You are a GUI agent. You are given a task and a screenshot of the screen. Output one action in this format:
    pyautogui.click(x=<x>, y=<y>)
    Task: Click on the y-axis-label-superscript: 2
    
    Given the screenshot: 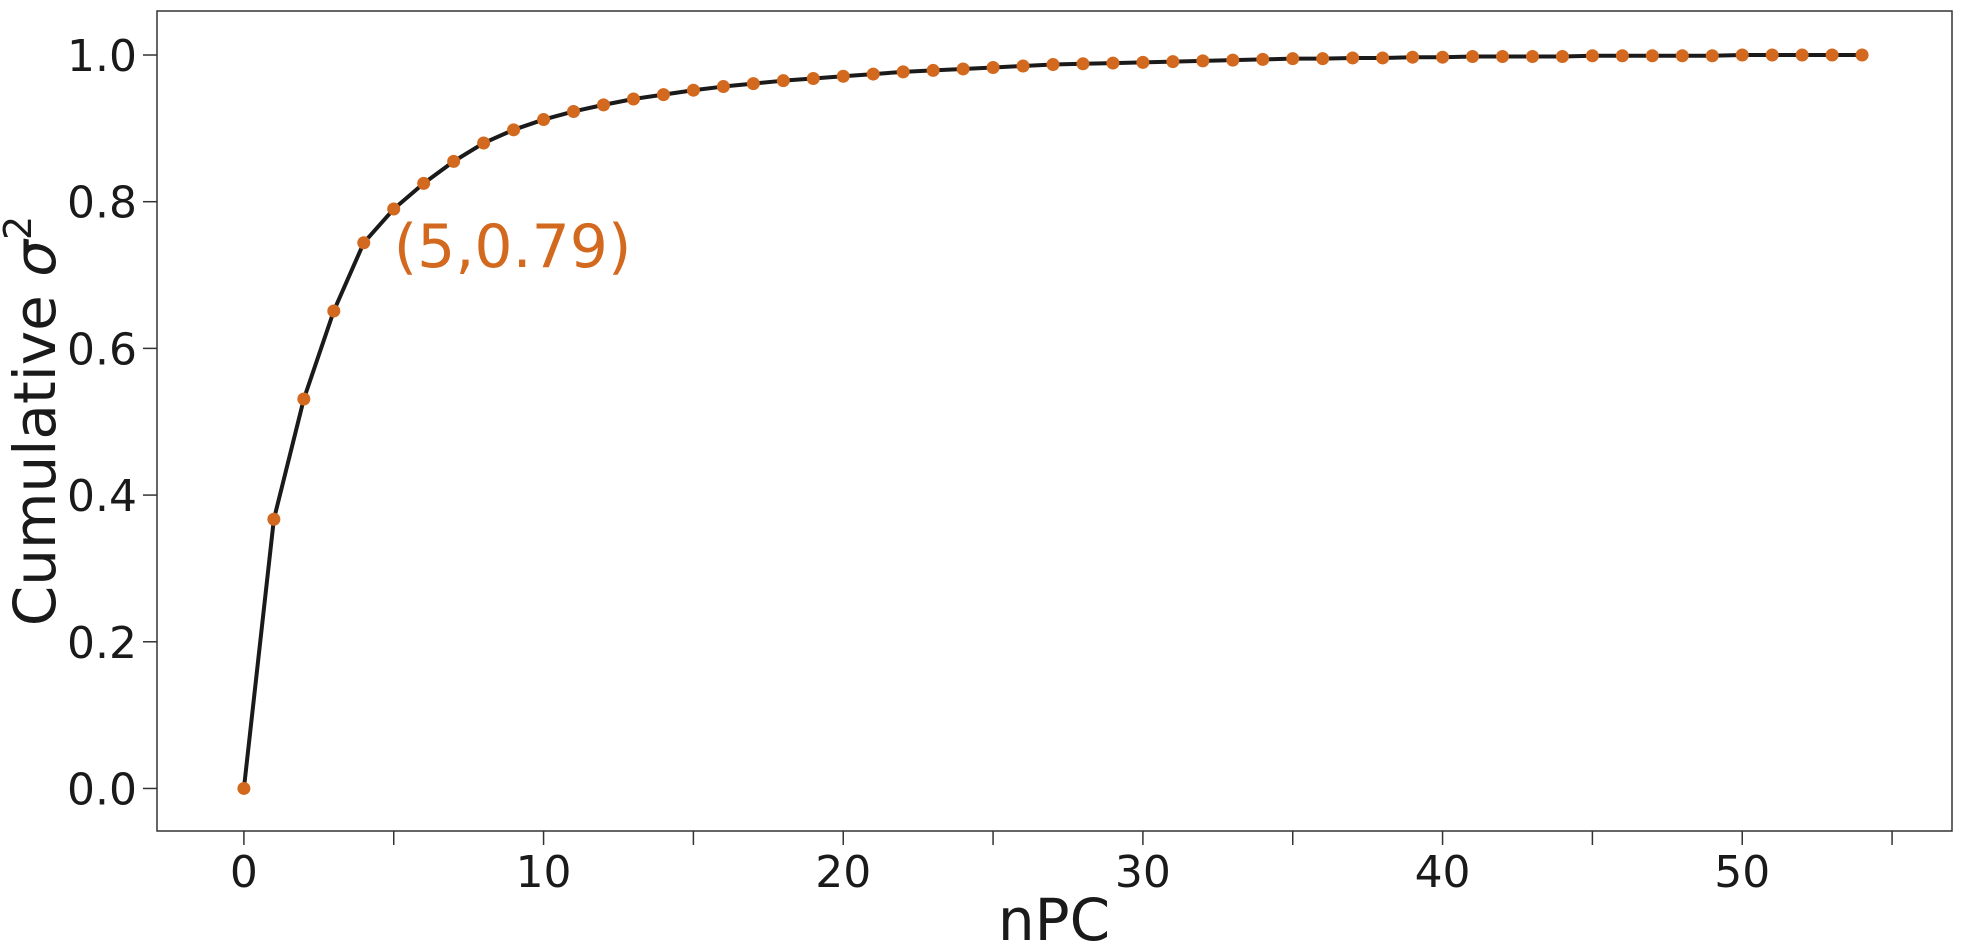 What is the action you would take?
    pyautogui.click(x=20, y=228)
    